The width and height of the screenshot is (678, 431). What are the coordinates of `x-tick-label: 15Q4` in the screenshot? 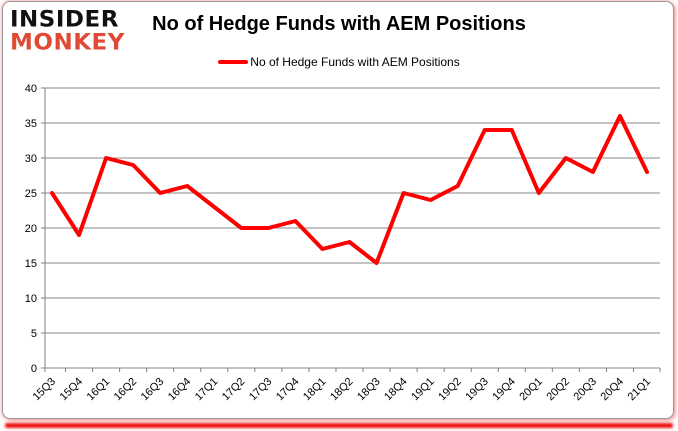 It's located at (72, 390).